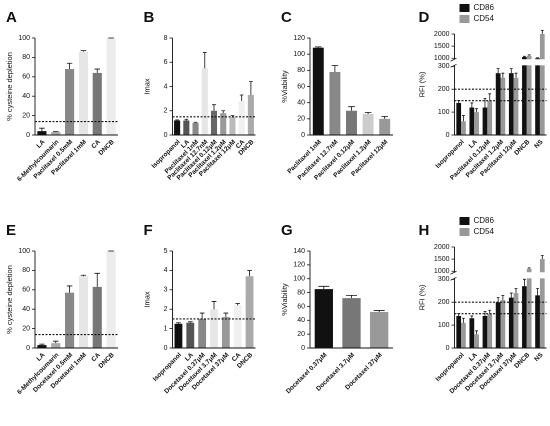  What do you see at coordinates (166, 38) in the screenshot?
I see `y-tick-label: 8` at bounding box center [166, 38].